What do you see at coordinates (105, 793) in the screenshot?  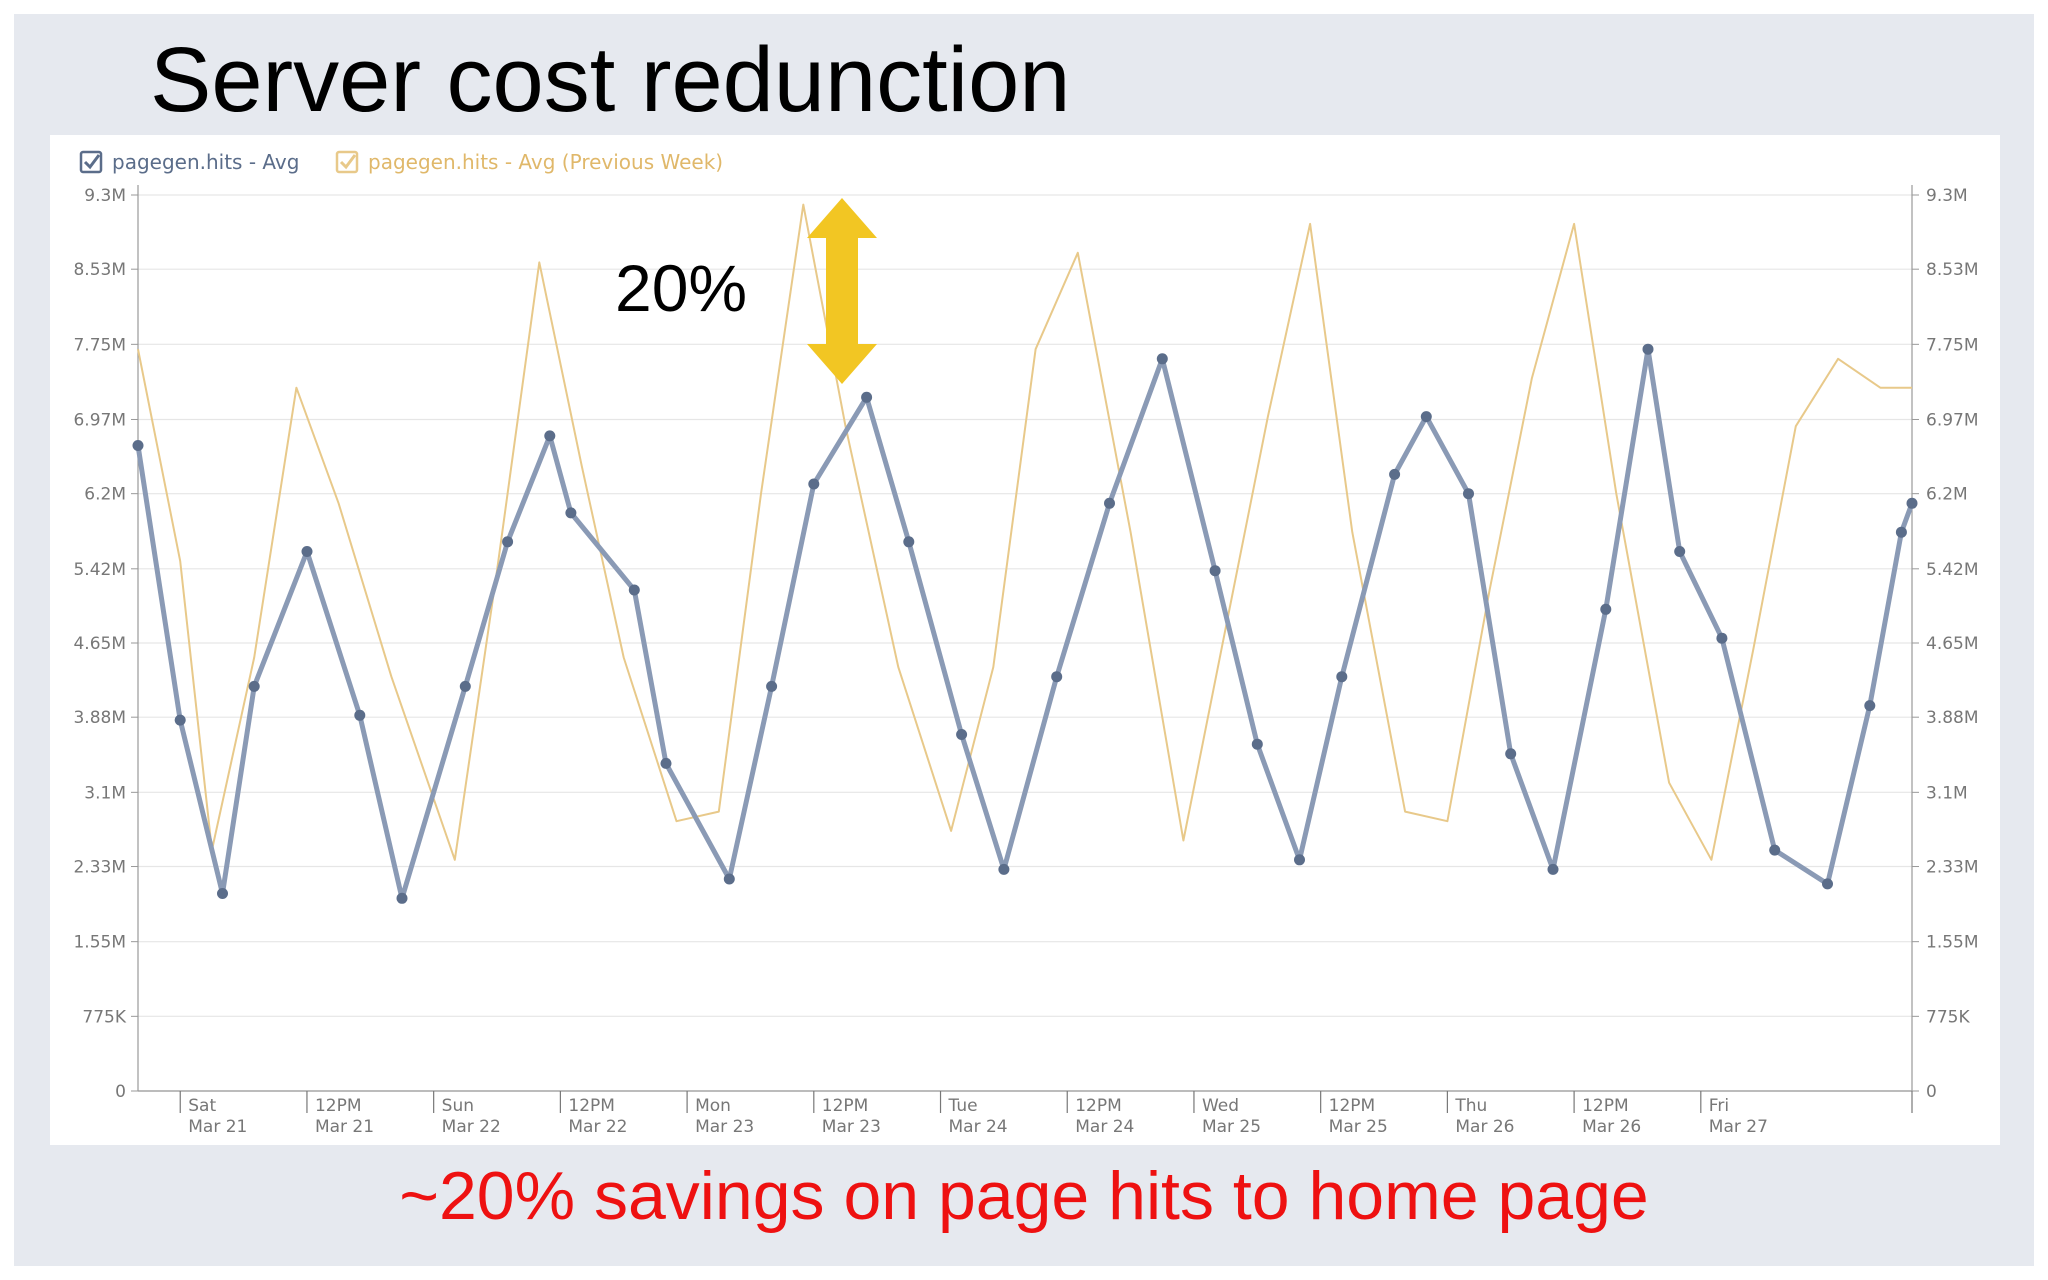 I see `y-tick-label: 3.1M` at bounding box center [105, 793].